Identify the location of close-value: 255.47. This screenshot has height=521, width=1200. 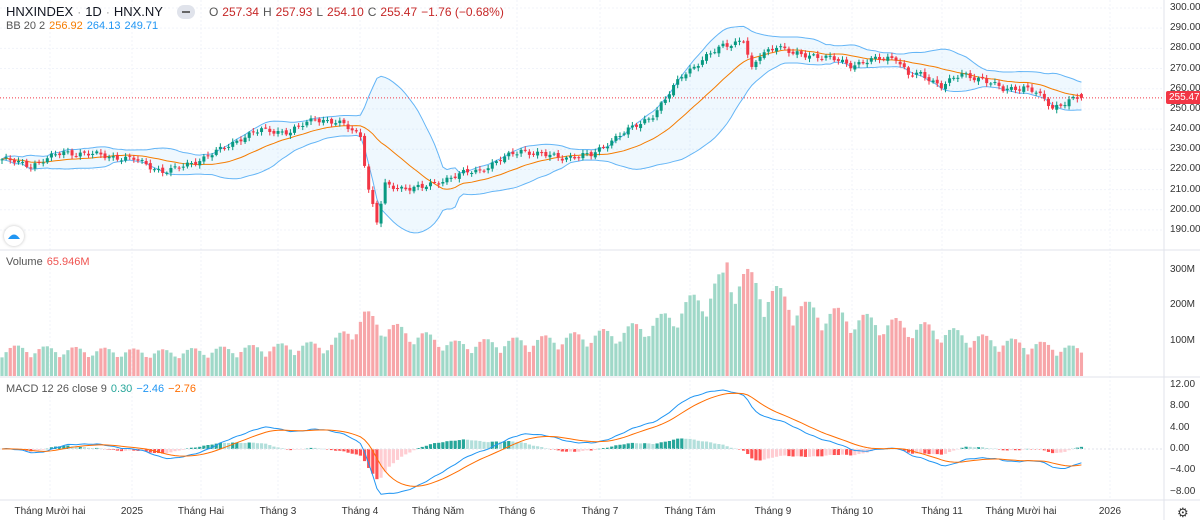
(399, 11).